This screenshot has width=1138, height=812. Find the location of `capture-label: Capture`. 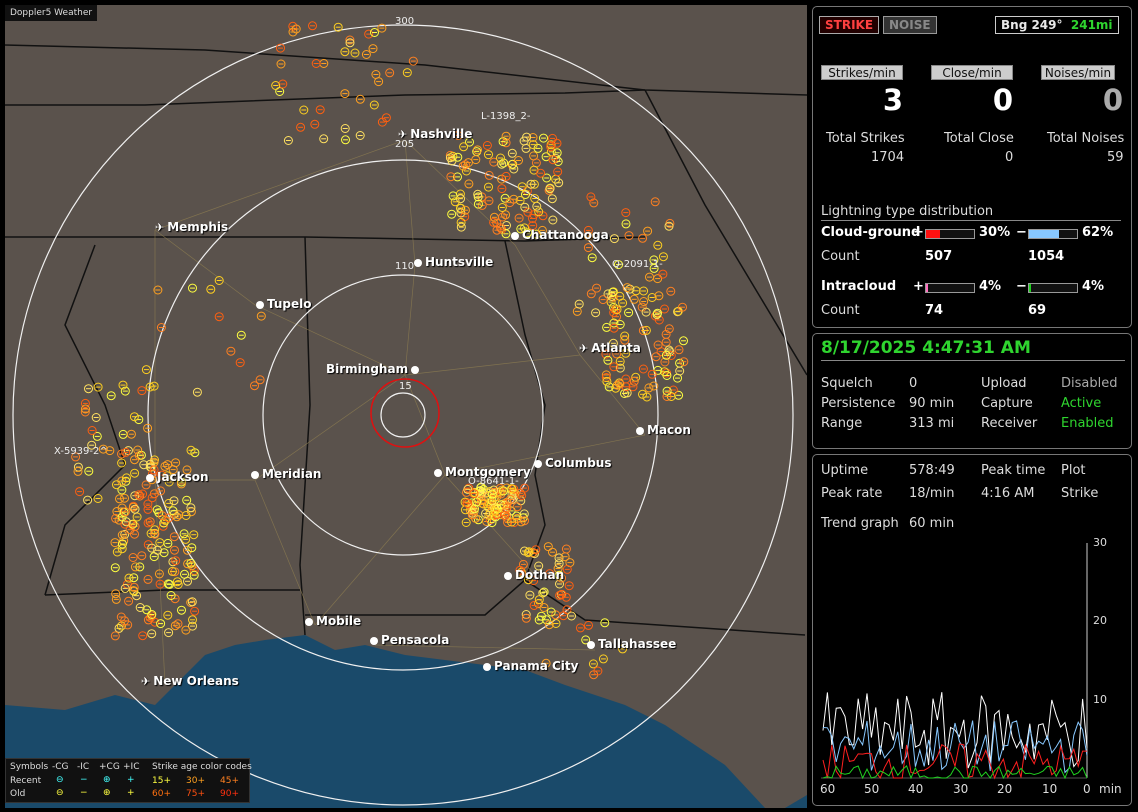

capture-label: Capture is located at coordinates (1007, 403).